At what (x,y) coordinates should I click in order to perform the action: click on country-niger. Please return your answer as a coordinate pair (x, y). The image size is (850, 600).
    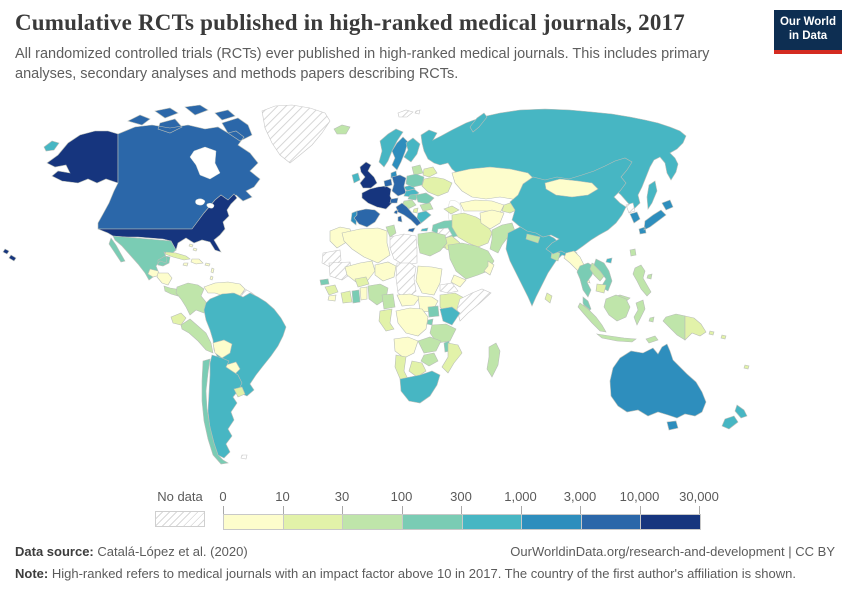
    Looking at the image, I should click on (385, 271).